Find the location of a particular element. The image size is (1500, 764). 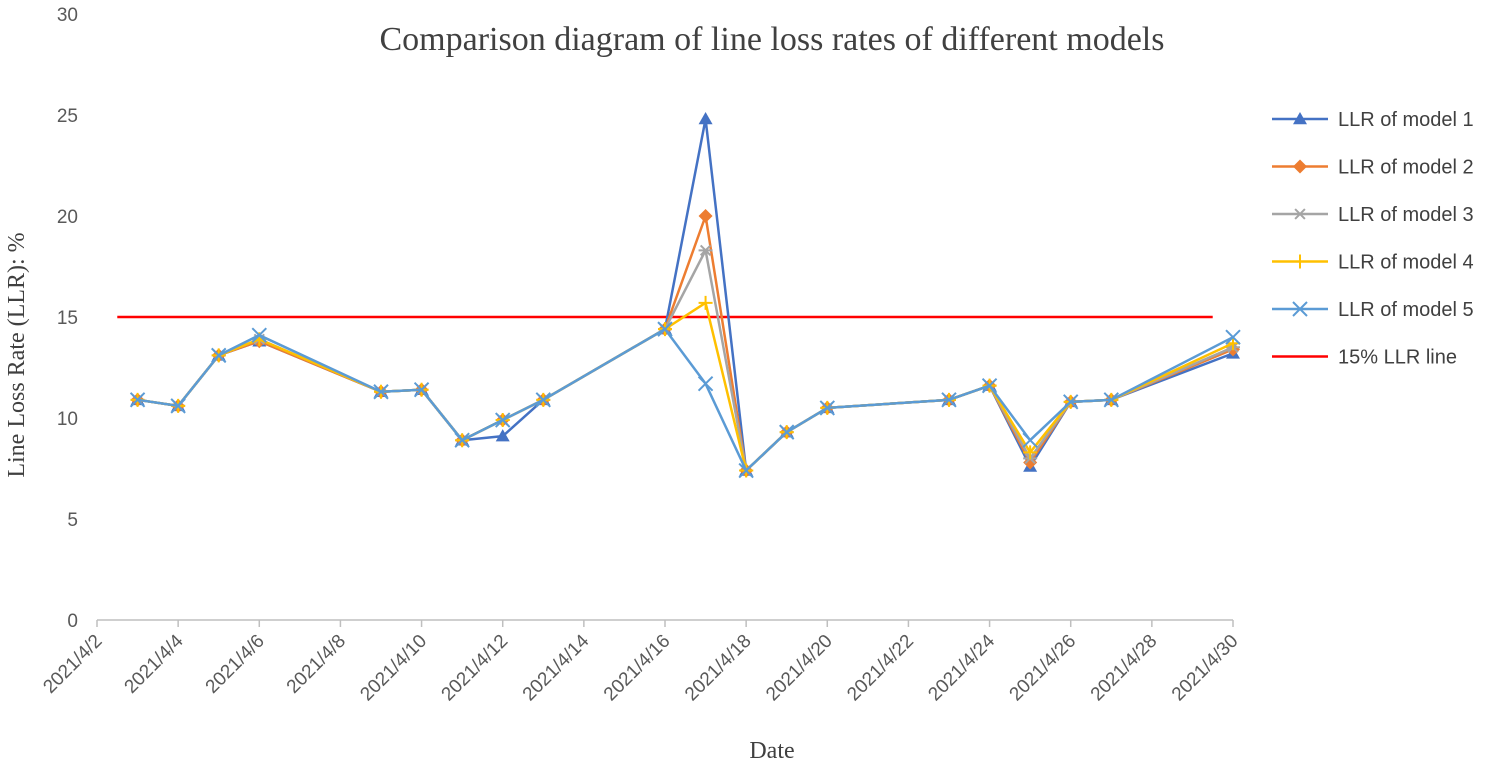

legend-label: 15% LLR line is located at coordinates (1397, 358).